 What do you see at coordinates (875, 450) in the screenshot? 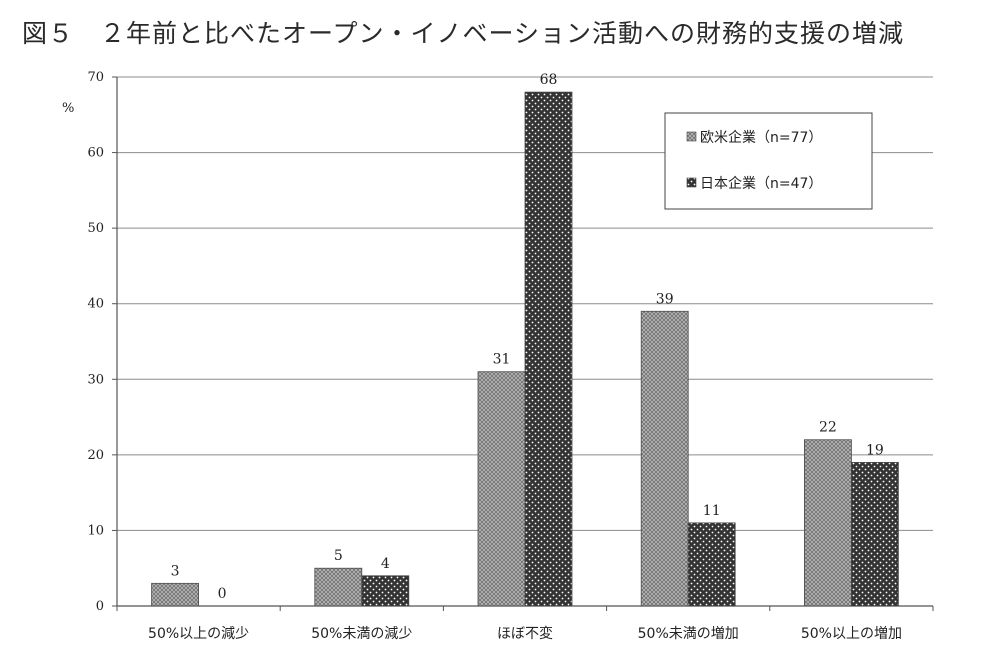
I see `data-label: 19` at bounding box center [875, 450].